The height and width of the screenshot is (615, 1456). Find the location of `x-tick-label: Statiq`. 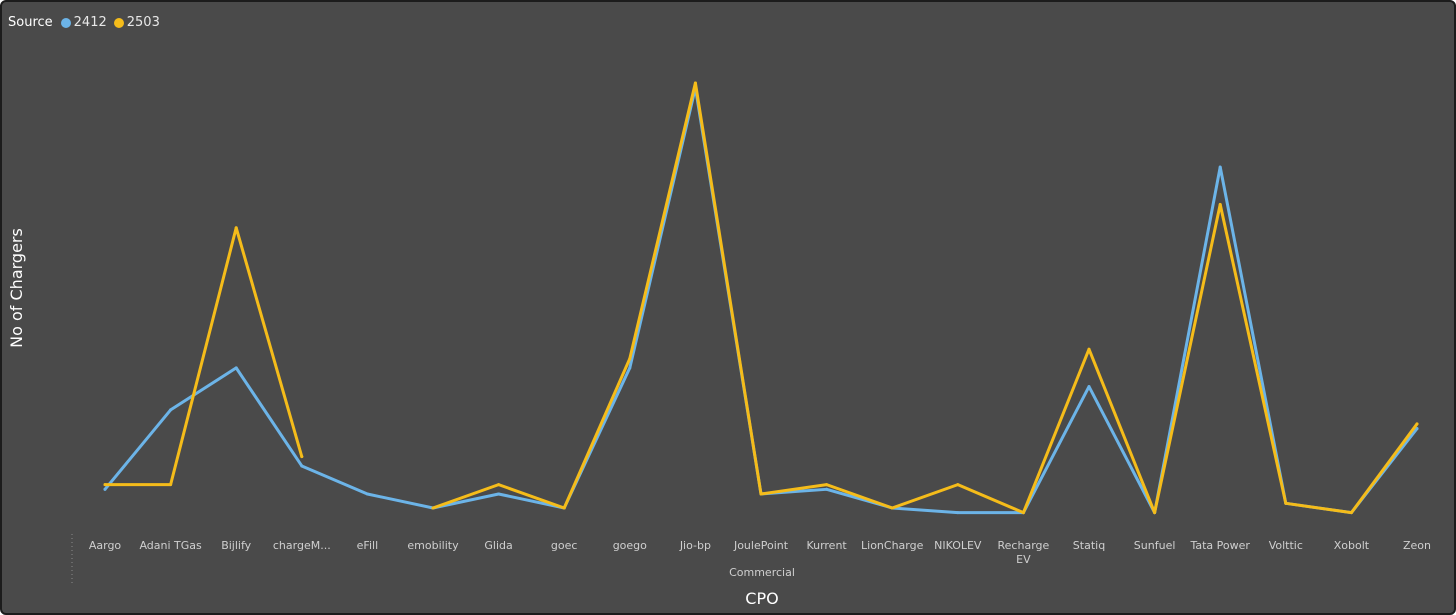

x-tick-label: Statiq is located at coordinates (1089, 545).